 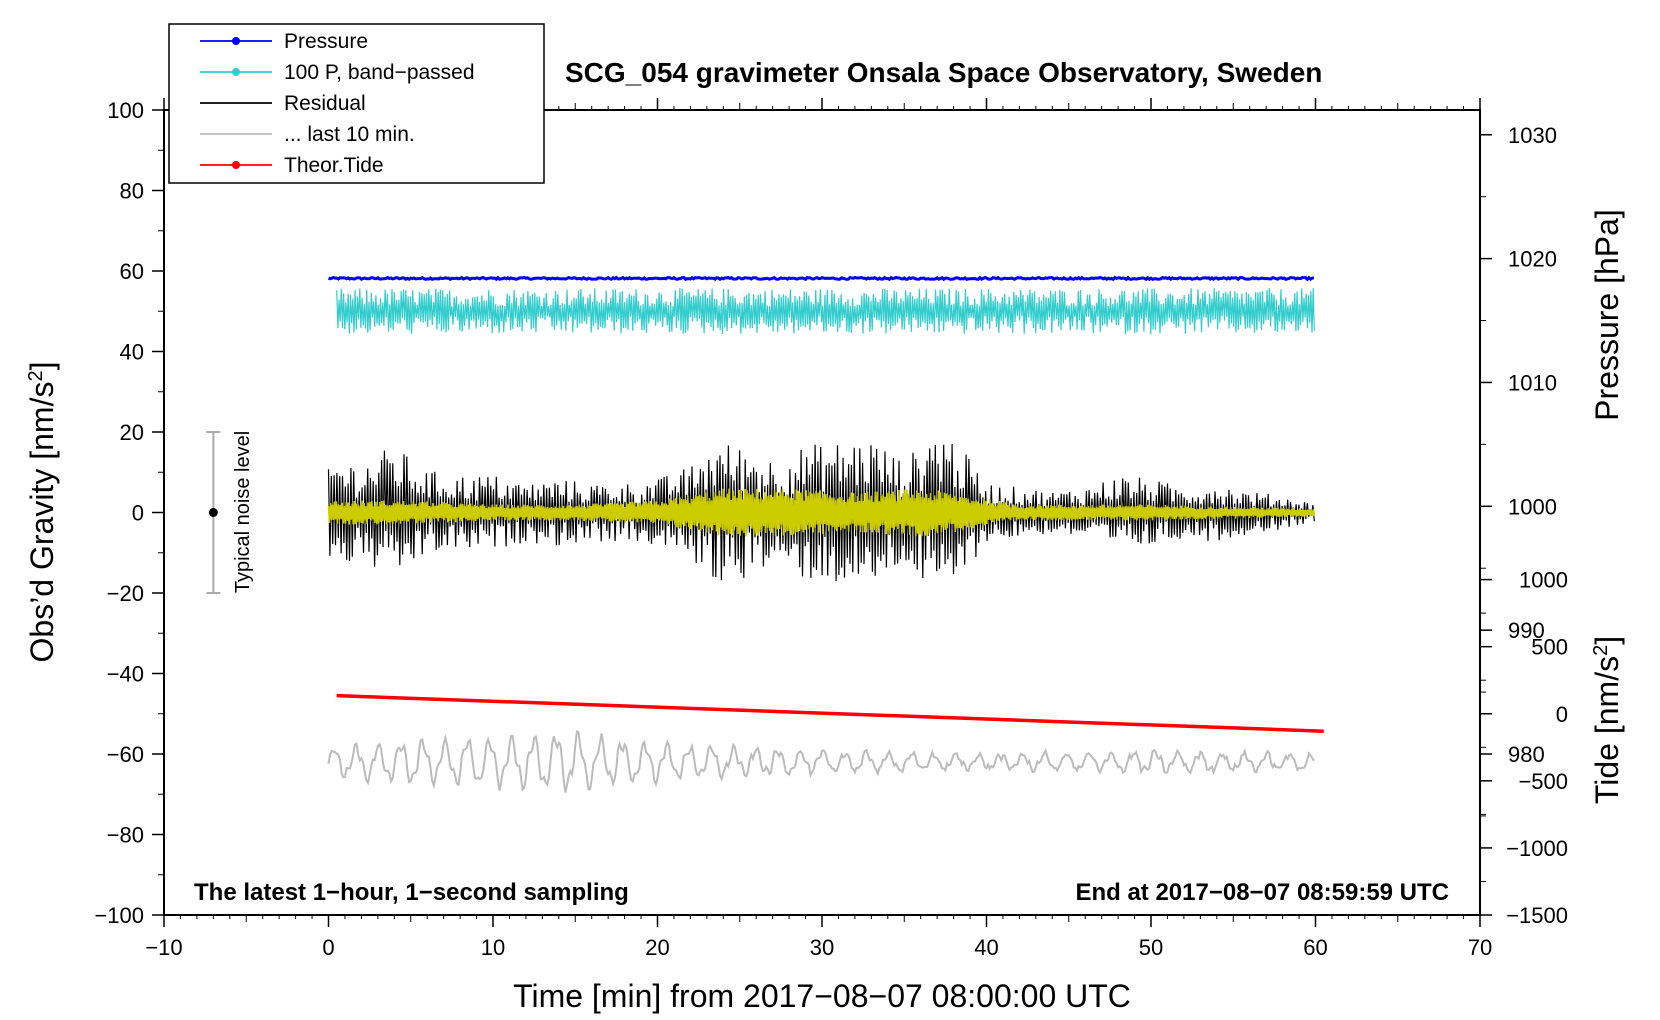 I want to click on tide-tick-label: 0, so click(x=1562, y=714).